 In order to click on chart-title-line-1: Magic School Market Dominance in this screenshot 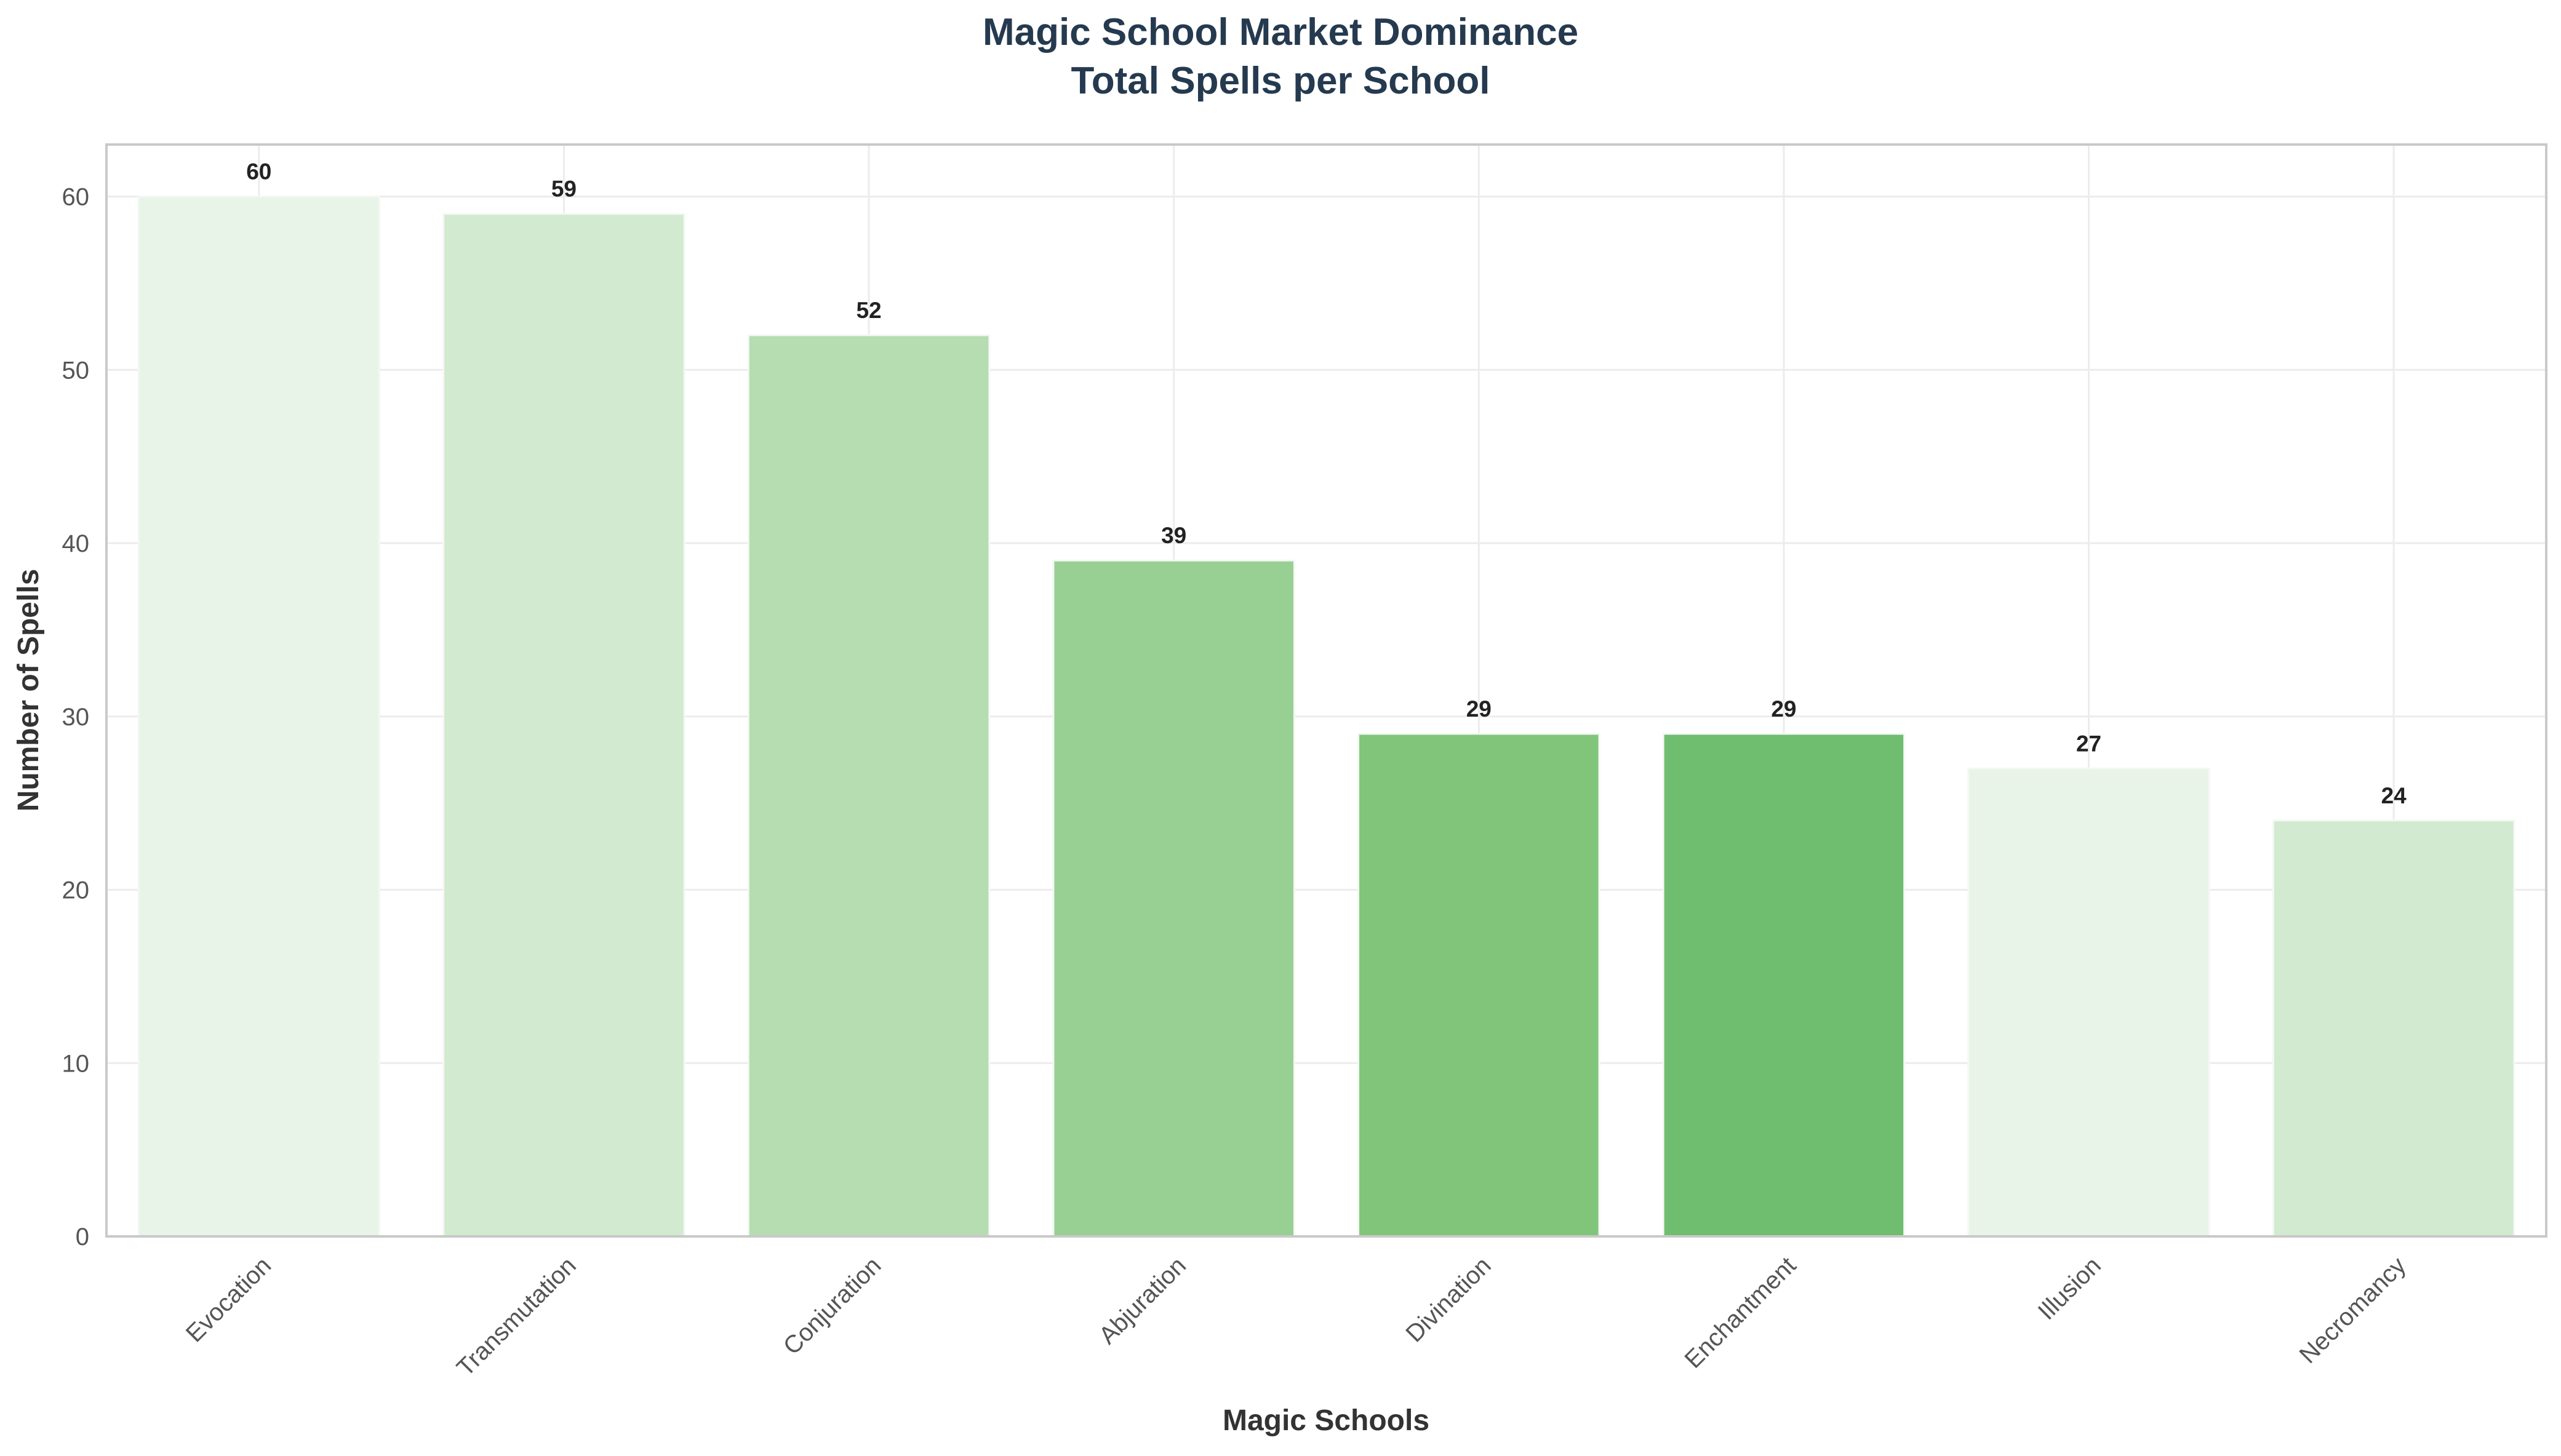, I will do `click(1280, 33)`.